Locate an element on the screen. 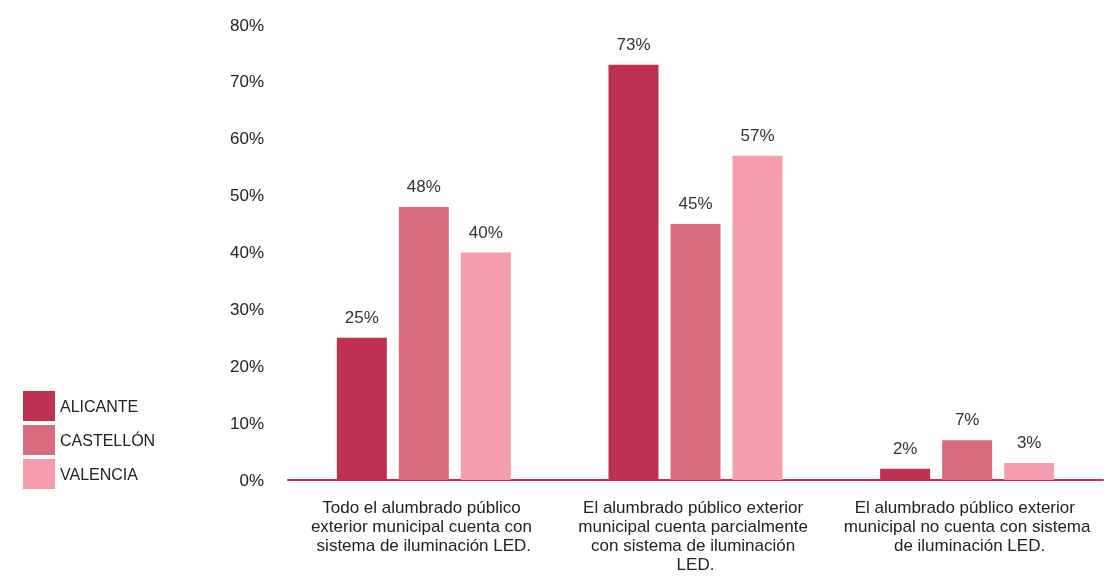 Image resolution: width=1117 pixels, height=584 pixels. data-label: 7% is located at coordinates (967, 420).